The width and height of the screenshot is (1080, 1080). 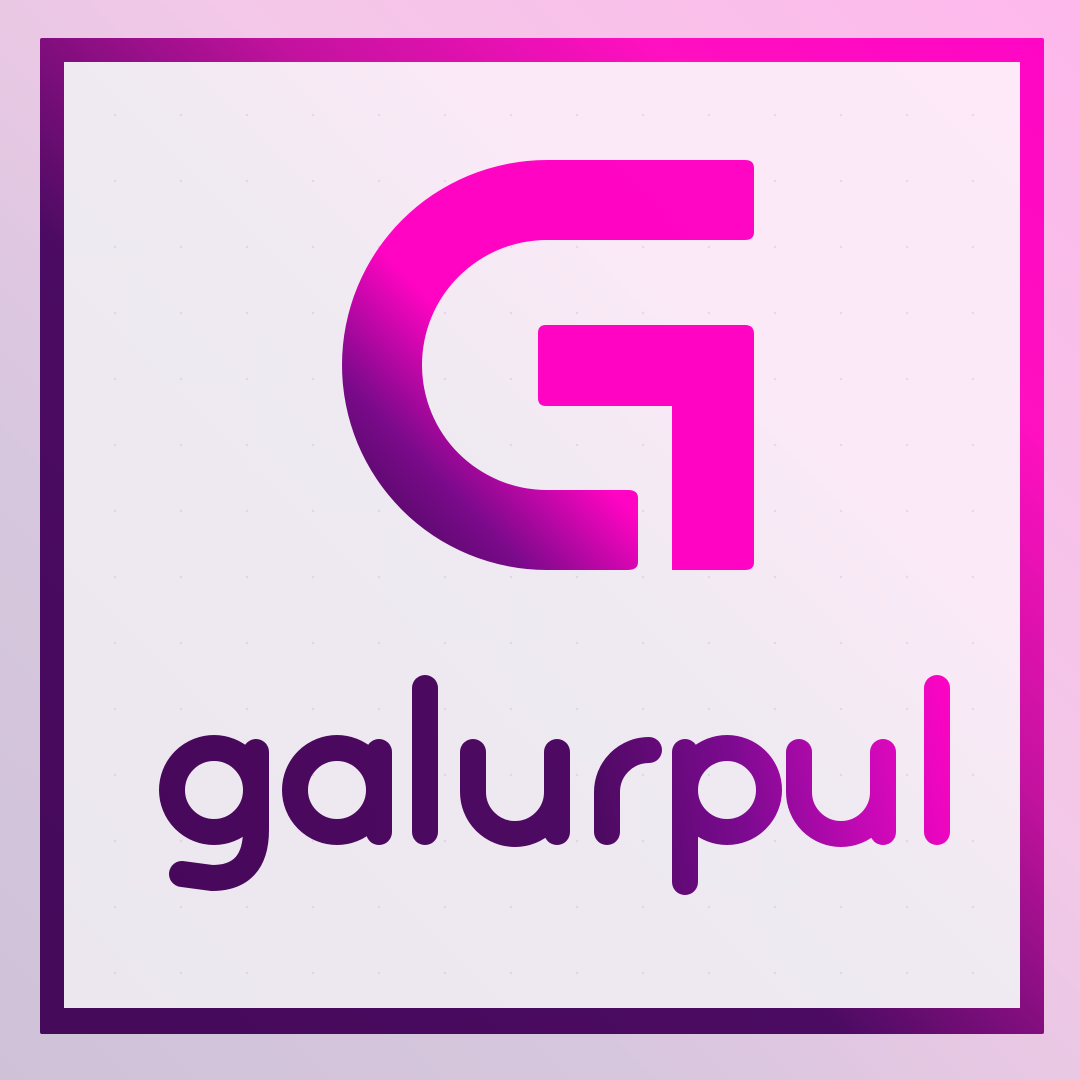 I want to click on wordmark-glyphs, so click(x=554, y=785).